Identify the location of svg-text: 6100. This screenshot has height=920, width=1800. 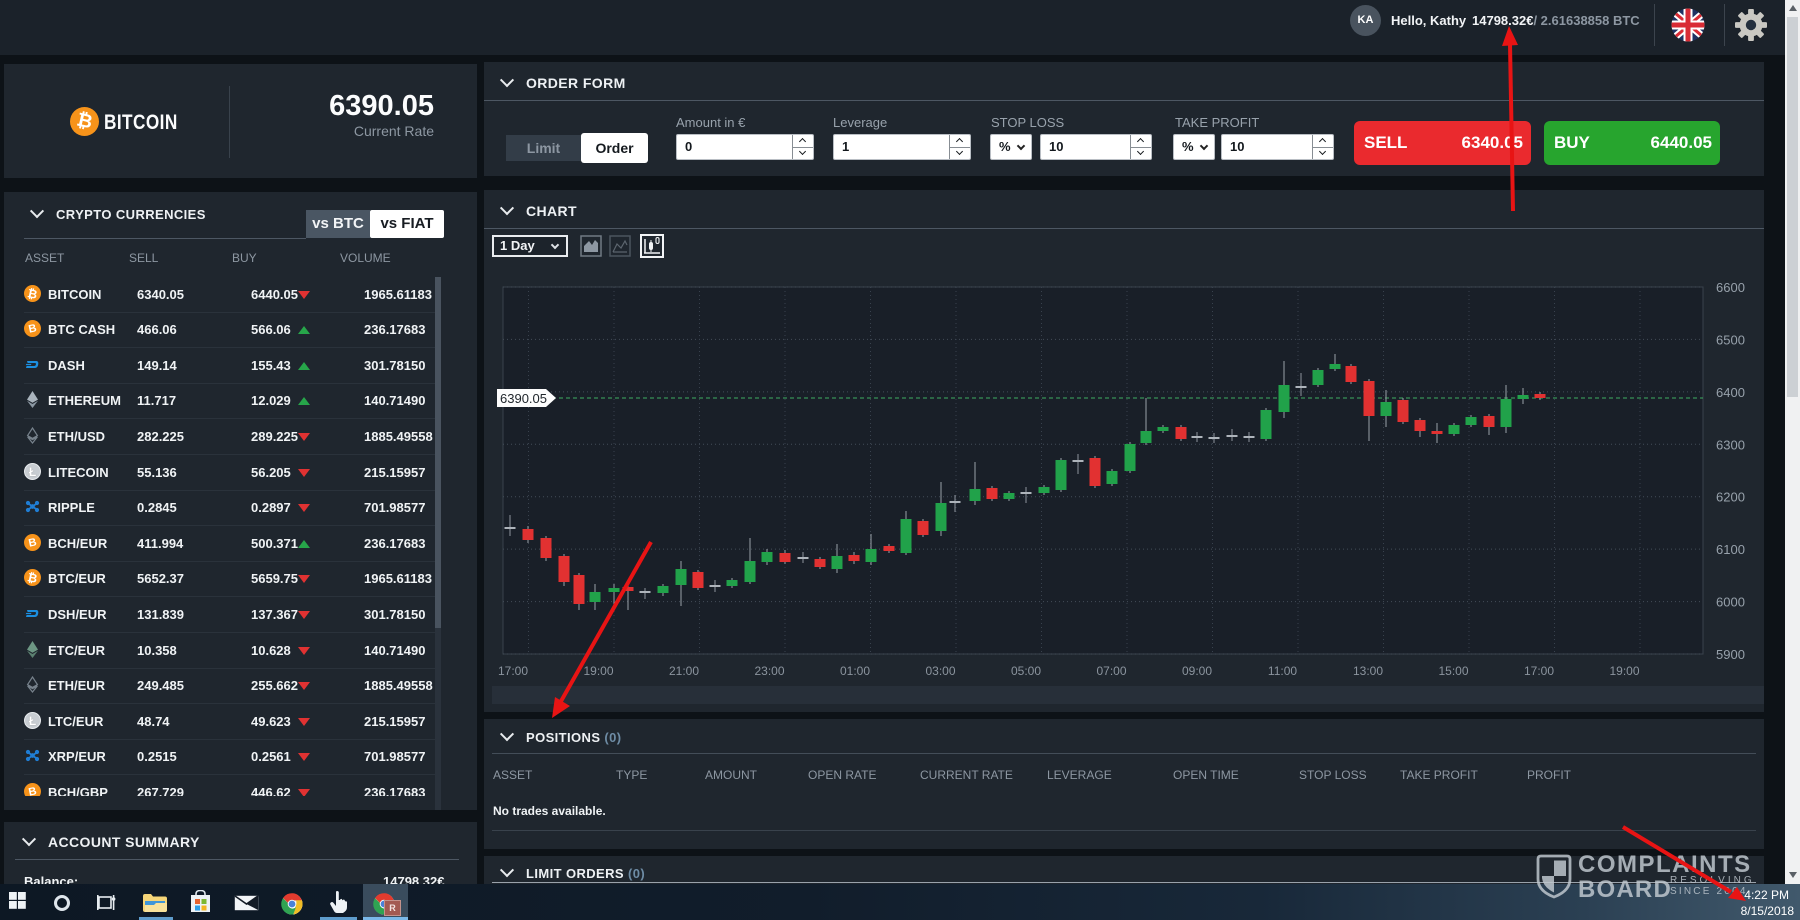
(1730, 549).